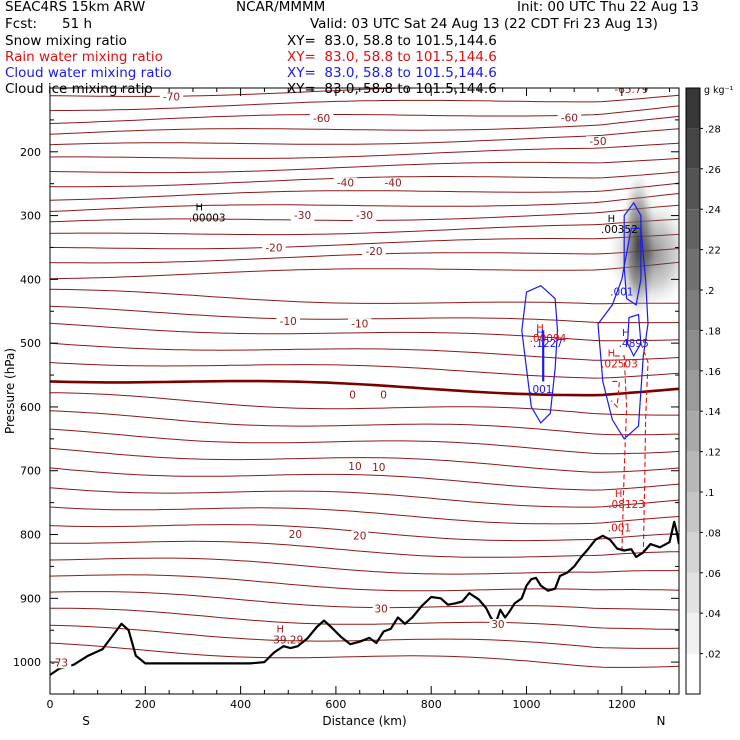 The height and width of the screenshot is (740, 740). Describe the element at coordinates (710, 493) in the screenshot. I see `colorbar-tick-label: .1` at that location.